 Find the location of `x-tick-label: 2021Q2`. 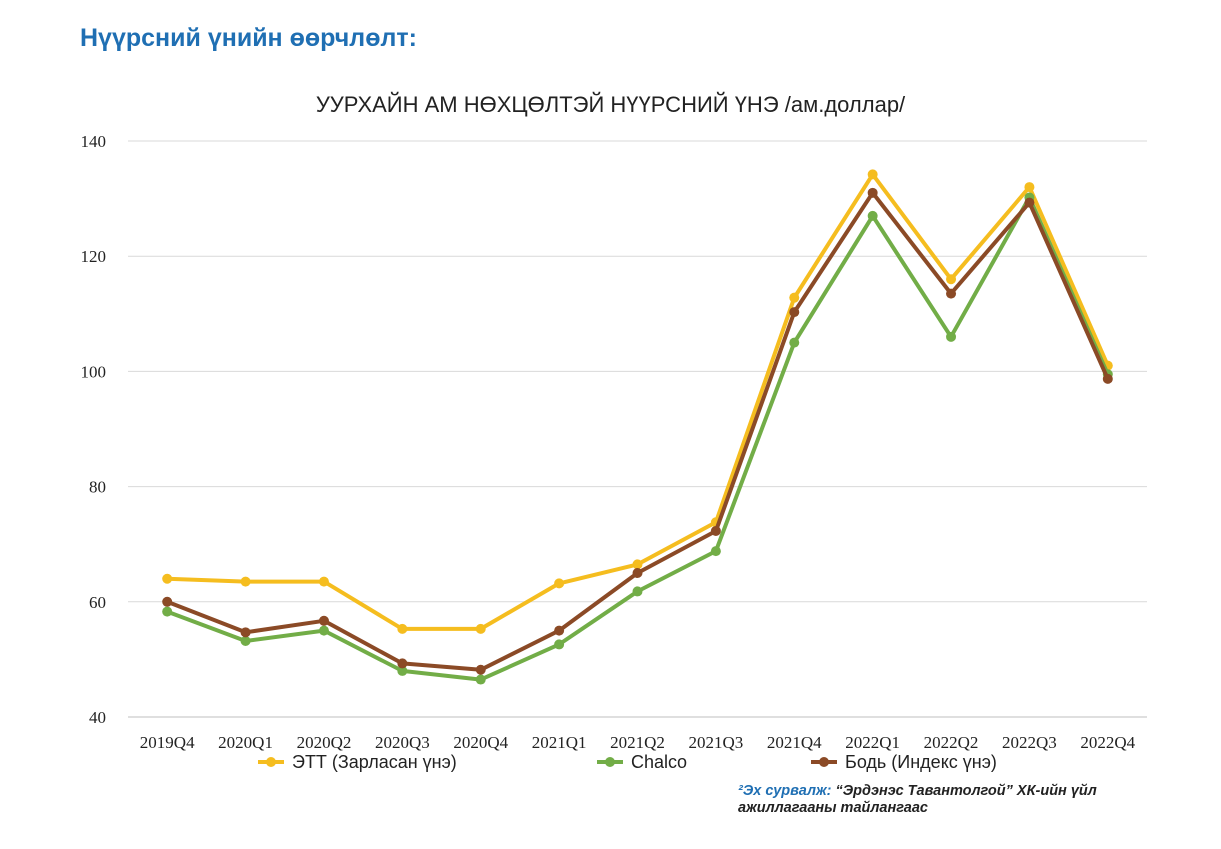

x-tick-label: 2021Q2 is located at coordinates (637, 742).